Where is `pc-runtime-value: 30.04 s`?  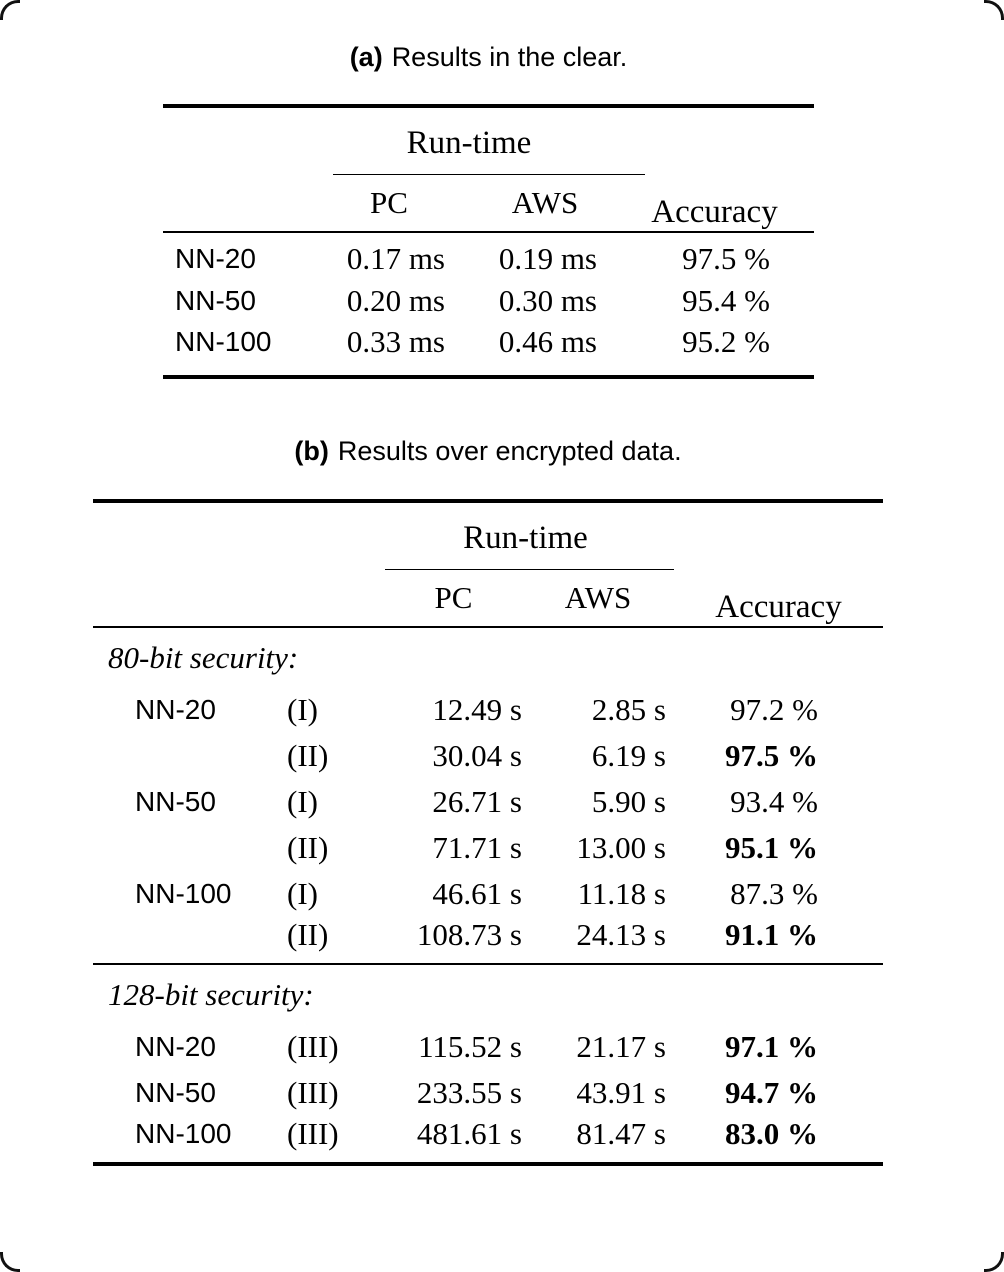
pc-runtime-value: 30.04 s is located at coordinates (477, 755).